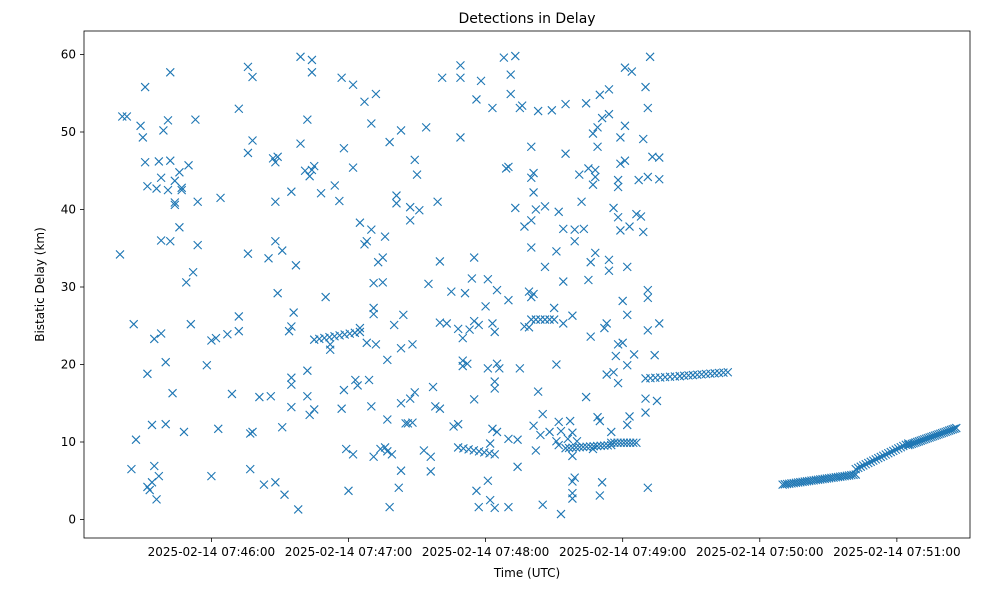 The height and width of the screenshot is (590, 983). Describe the element at coordinates (72, 287) in the screenshot. I see `y-axis: 0 10 20 30 40 50 60` at that location.